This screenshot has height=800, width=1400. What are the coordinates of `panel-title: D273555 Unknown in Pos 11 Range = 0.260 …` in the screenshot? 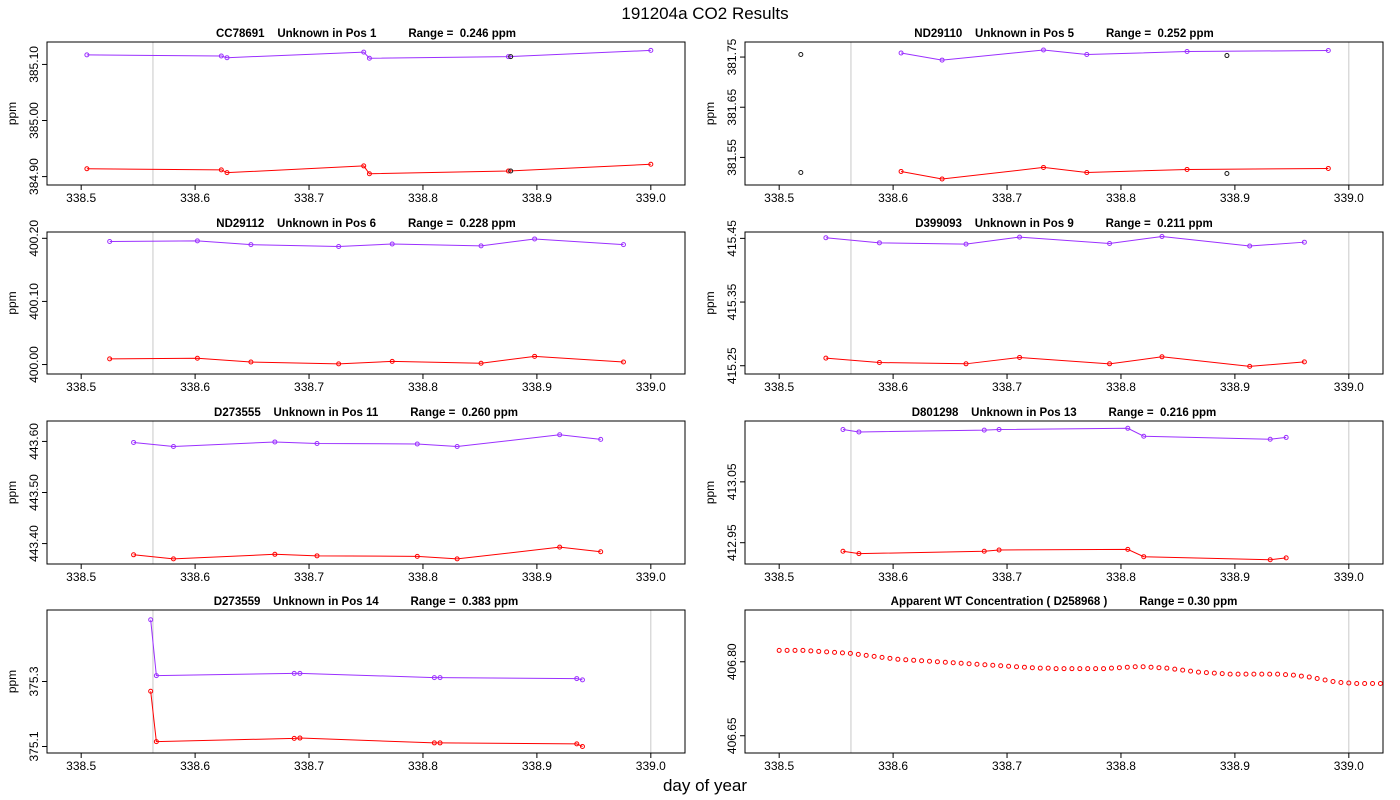 It's located at (366, 413).